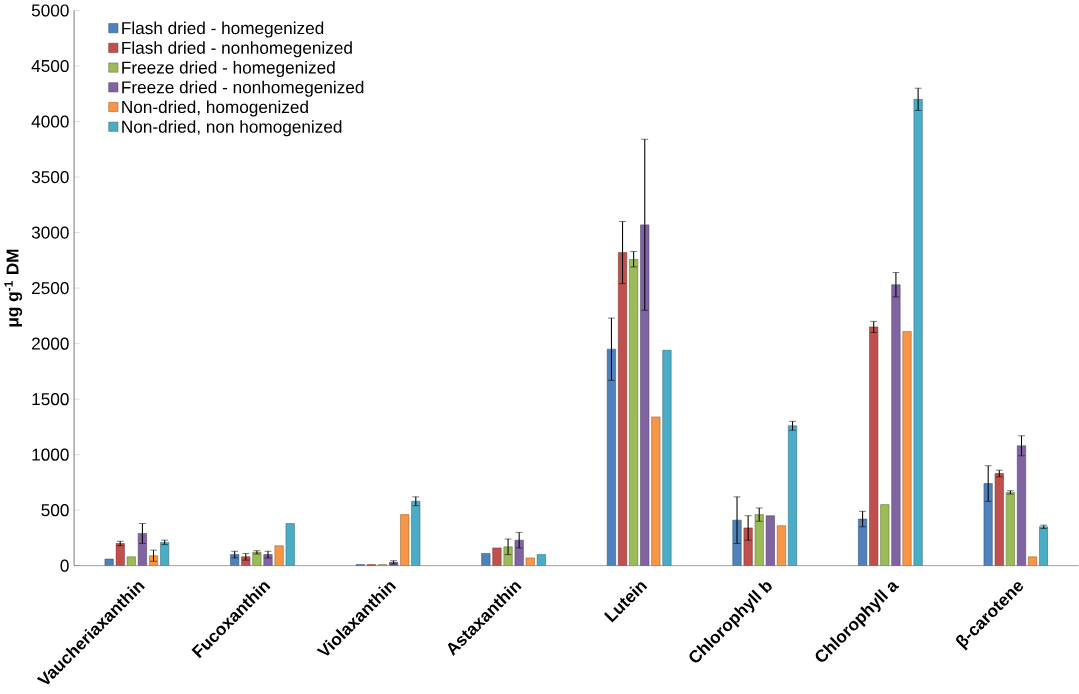  I want to click on y-tick-label: 0, so click(64, 565).